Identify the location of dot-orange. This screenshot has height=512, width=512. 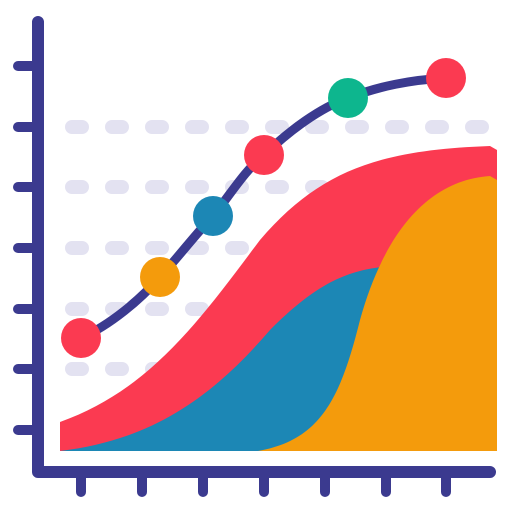
(160, 277).